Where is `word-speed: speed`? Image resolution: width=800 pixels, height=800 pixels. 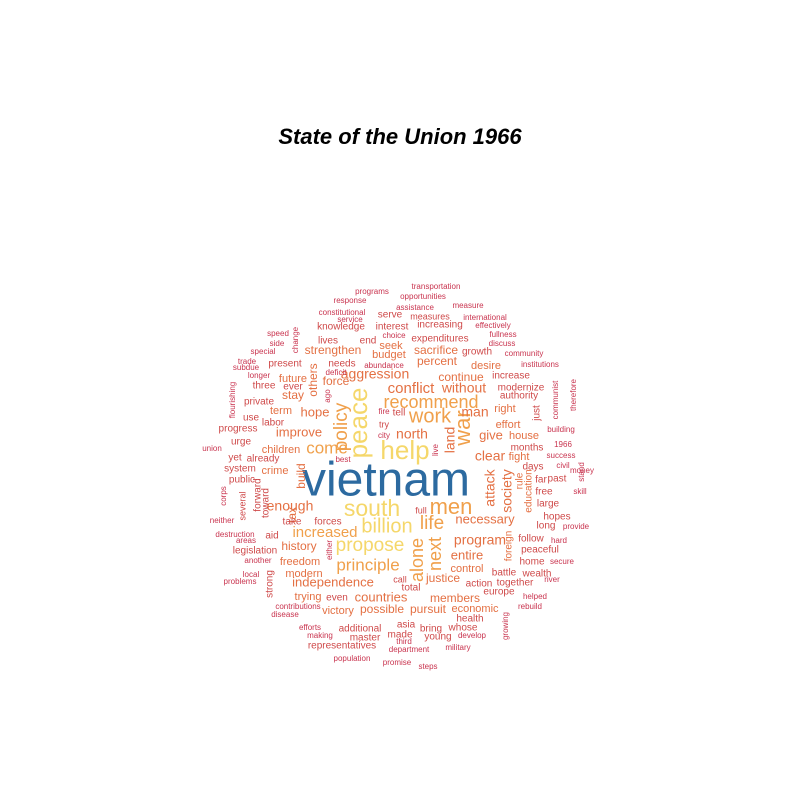 word-speed: speed is located at coordinates (278, 333).